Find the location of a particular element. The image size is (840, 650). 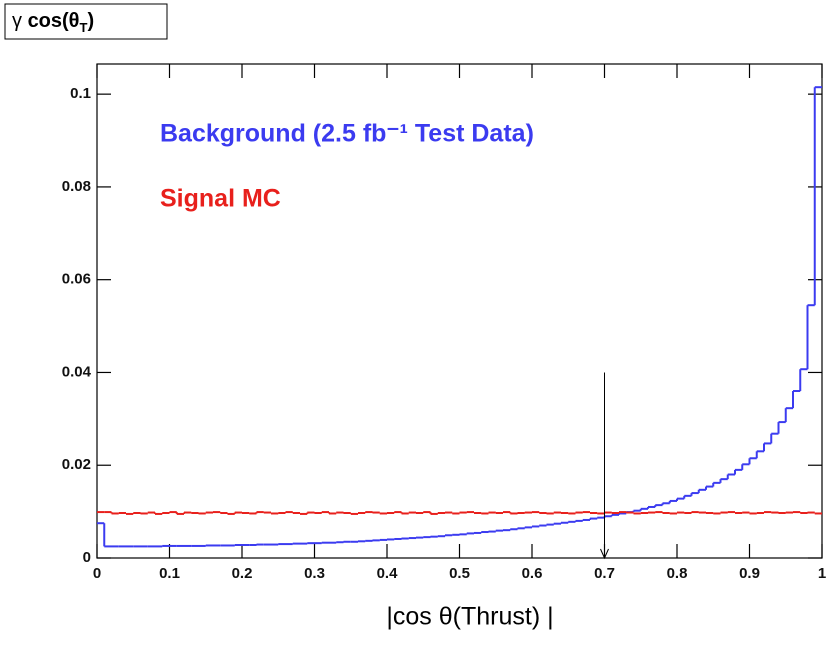

y-tick-label: 0 is located at coordinates (87, 557).